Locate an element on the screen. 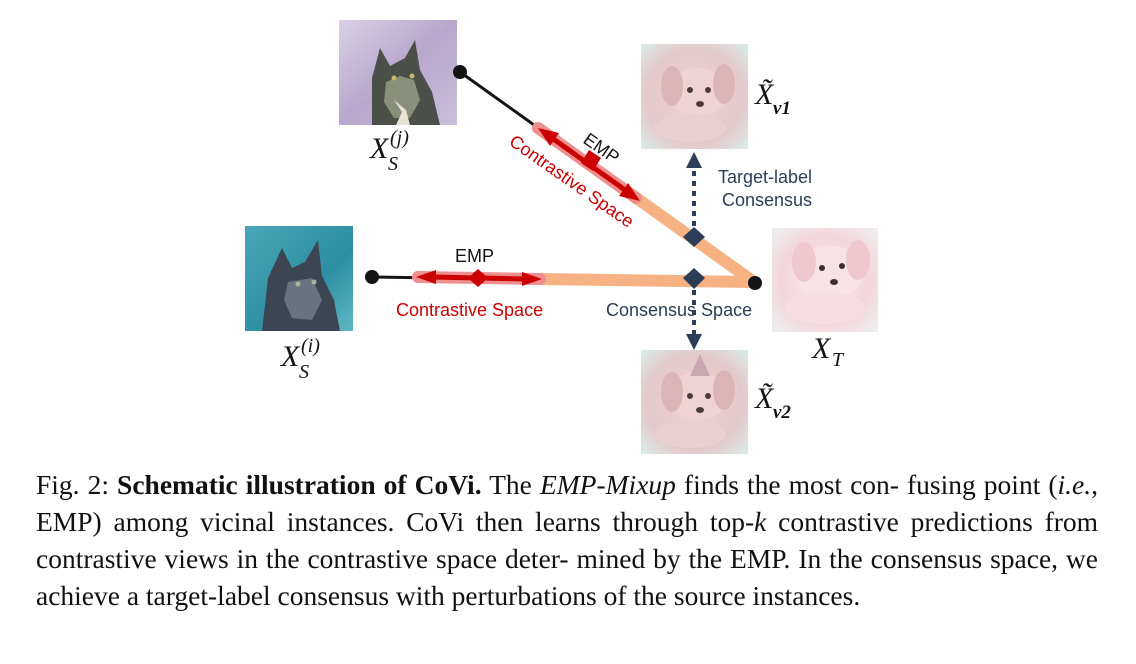  svg-text: T is located at coordinates (838, 360).